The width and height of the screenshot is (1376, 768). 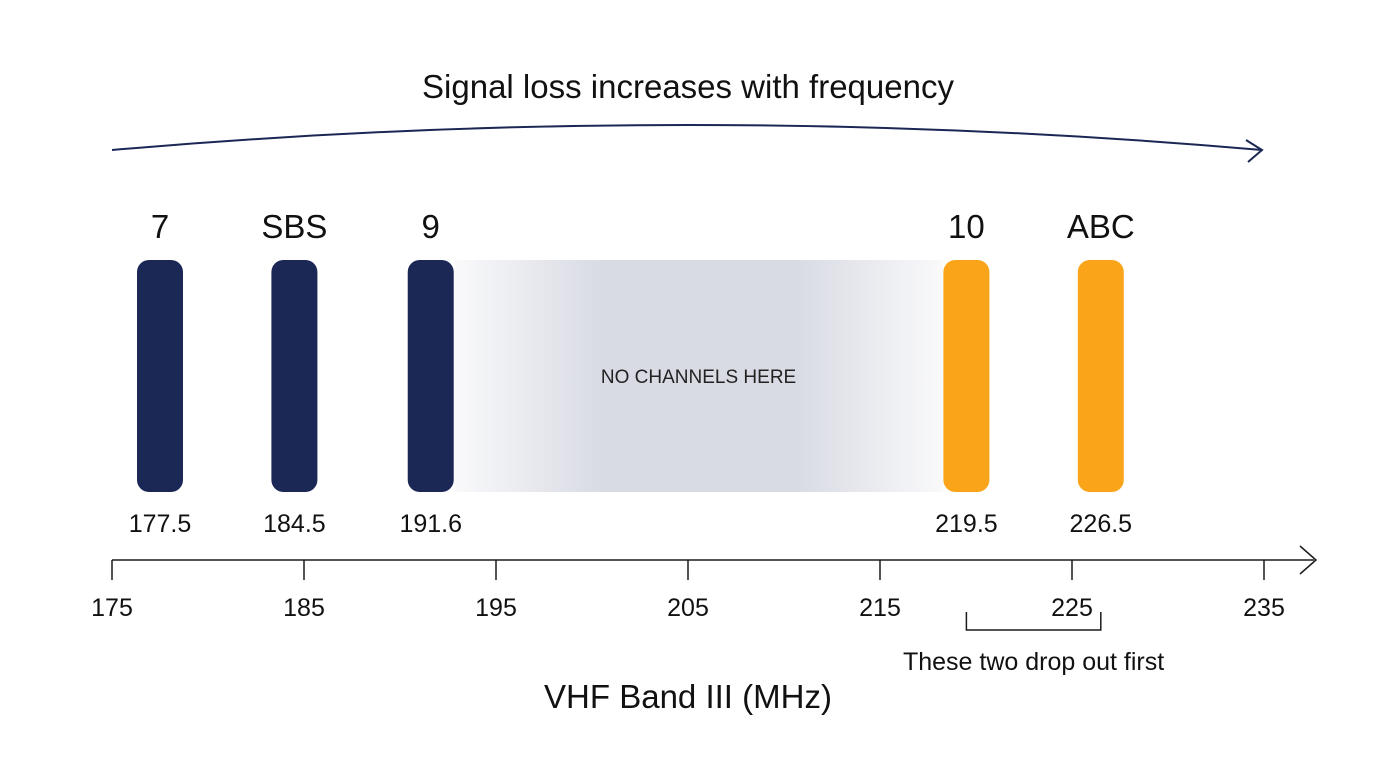 What do you see at coordinates (688, 696) in the screenshot?
I see `x-axis-label: VHF Band III (MHz)` at bounding box center [688, 696].